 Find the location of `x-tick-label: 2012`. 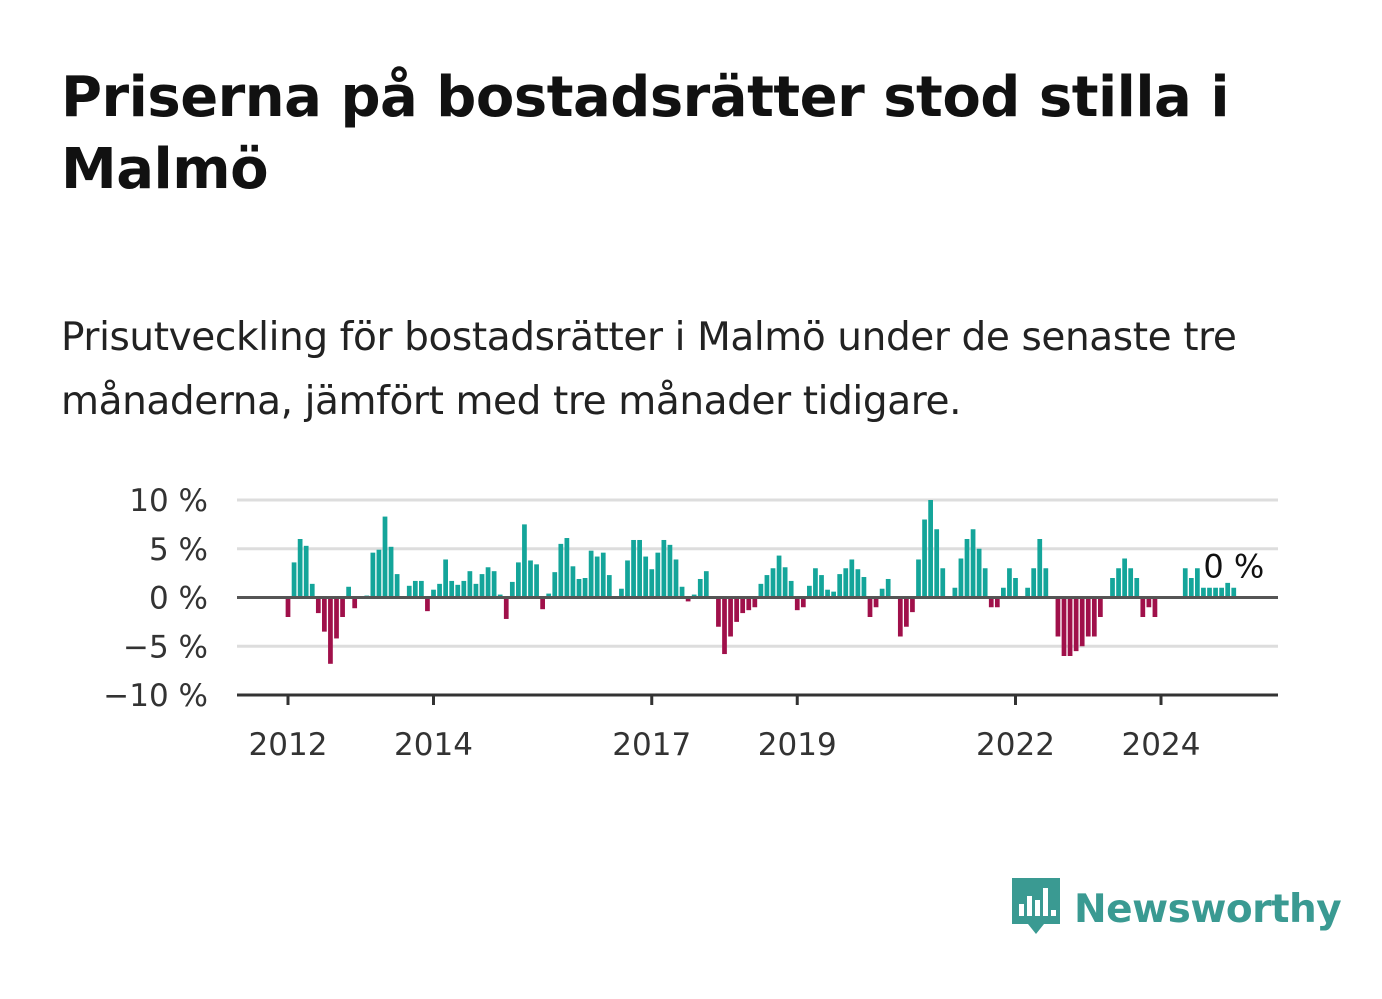

x-tick-label: 2012 is located at coordinates (288, 745).